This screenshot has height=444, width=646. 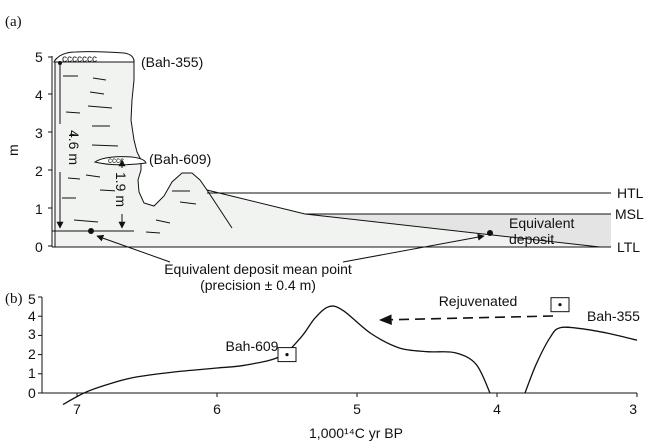 What do you see at coordinates (581, 360) in the screenshot?
I see `sea-level-curve-late` at bounding box center [581, 360].